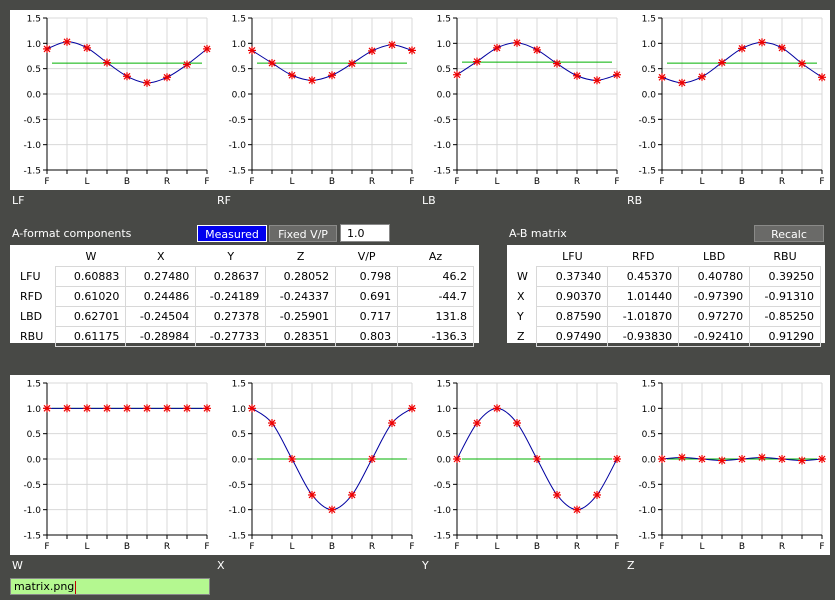 This screenshot has width=835, height=600. I want to click on y-tick-label: -1.0, so click(647, 146).